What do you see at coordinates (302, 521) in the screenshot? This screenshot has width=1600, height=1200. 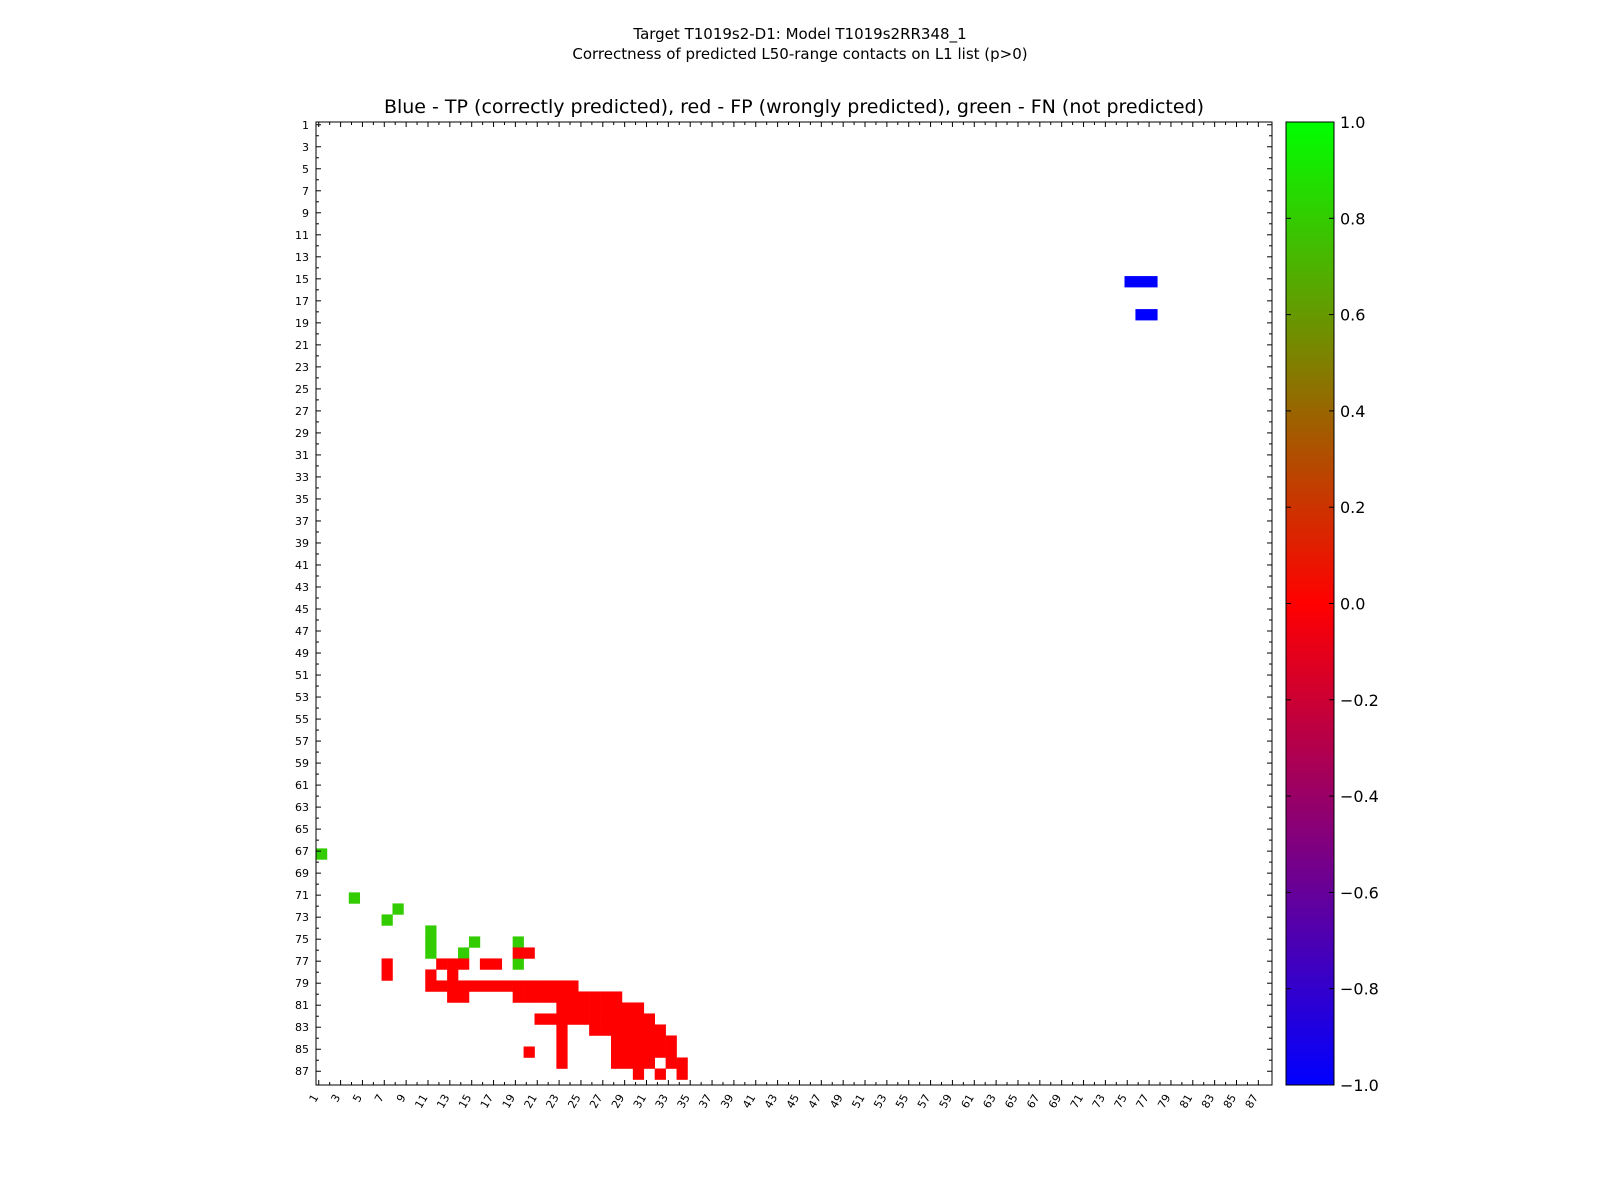 I see `y-tick-label: 37` at bounding box center [302, 521].